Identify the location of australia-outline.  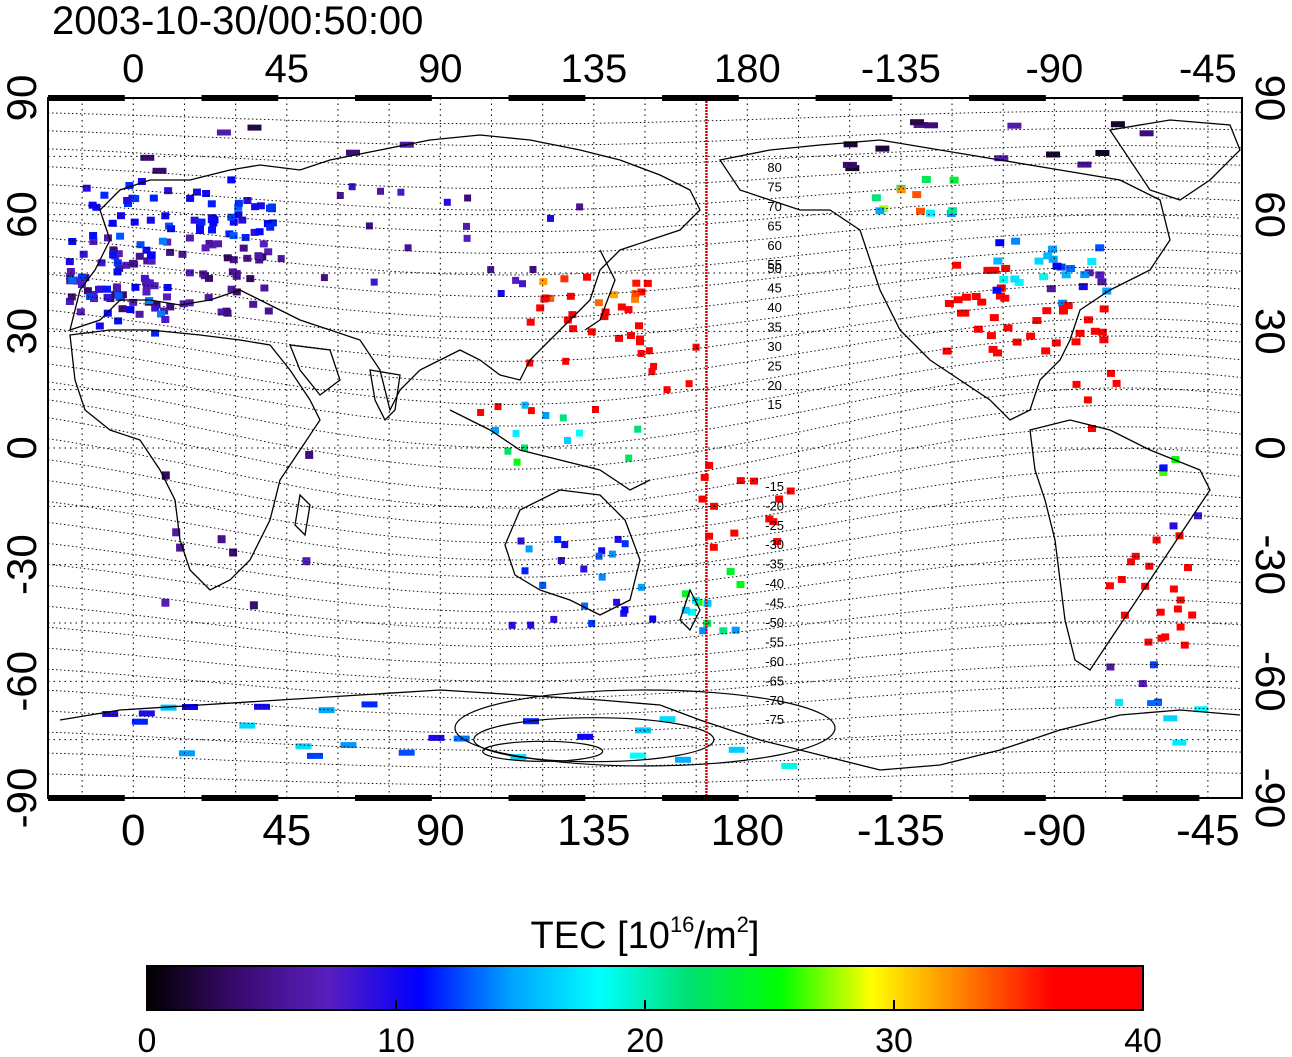
(572, 552).